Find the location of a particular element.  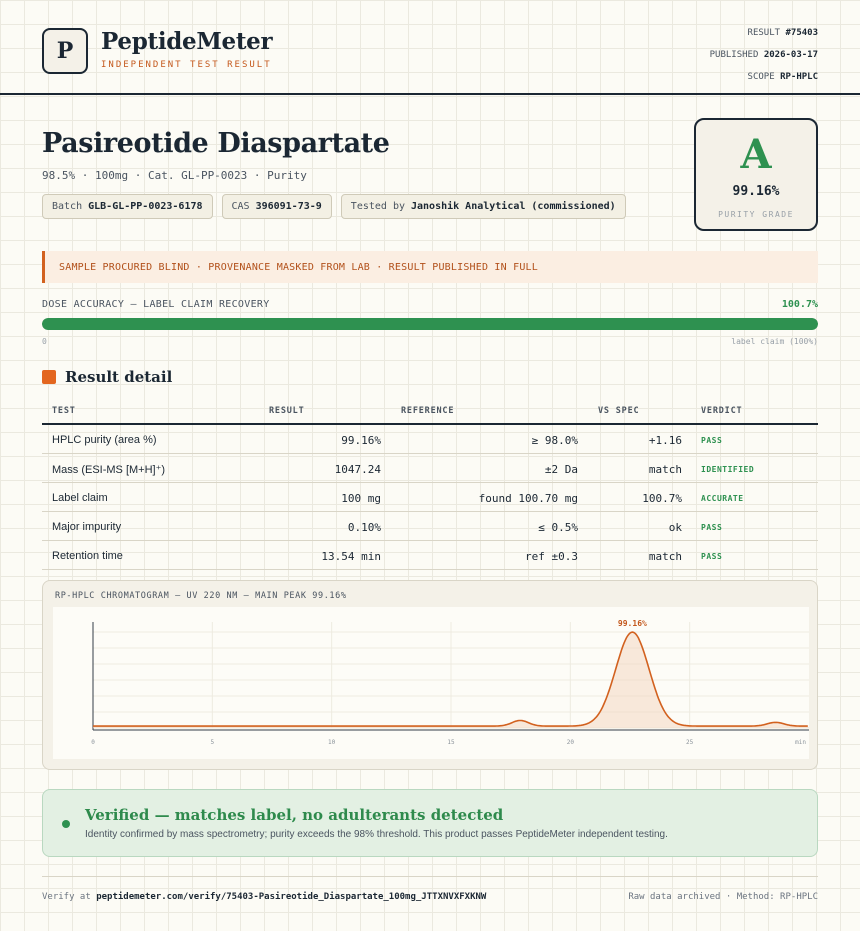

row-result: 100 mg is located at coordinates (361, 498).